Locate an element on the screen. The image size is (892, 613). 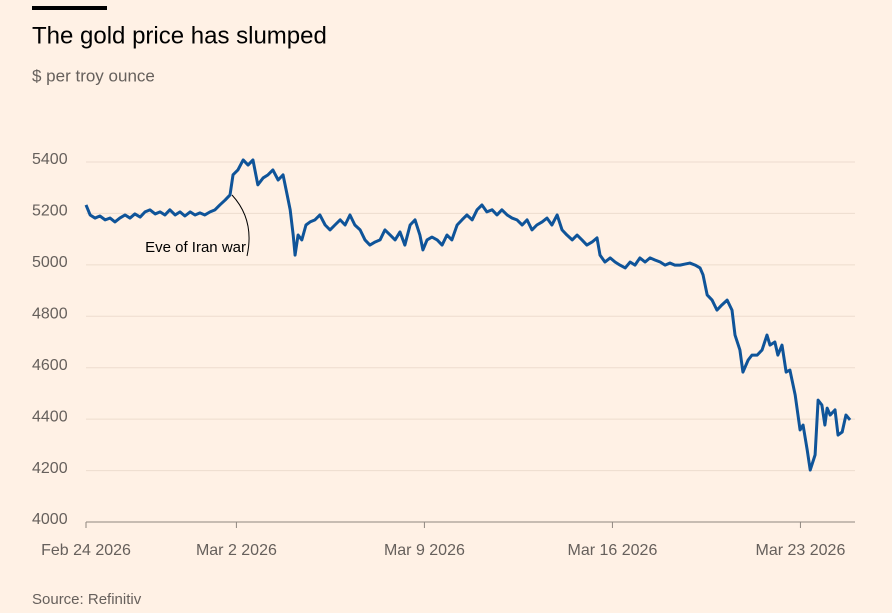
chart-subtitle: $ per troy ounce is located at coordinates (93, 75).